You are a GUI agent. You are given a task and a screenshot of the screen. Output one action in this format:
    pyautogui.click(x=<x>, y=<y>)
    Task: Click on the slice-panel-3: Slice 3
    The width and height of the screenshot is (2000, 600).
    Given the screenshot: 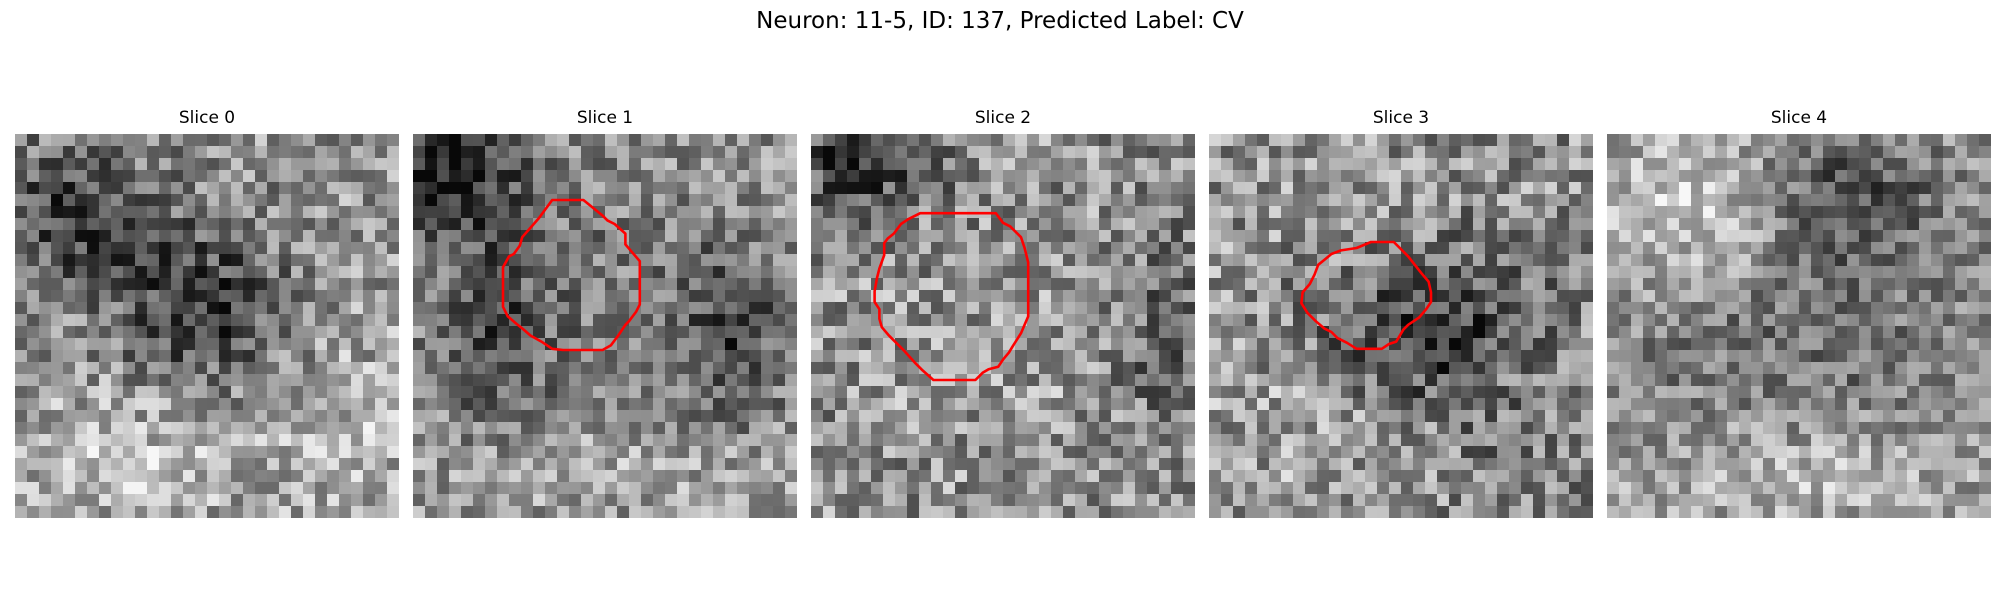 What is the action you would take?
    pyautogui.click(x=1401, y=313)
    